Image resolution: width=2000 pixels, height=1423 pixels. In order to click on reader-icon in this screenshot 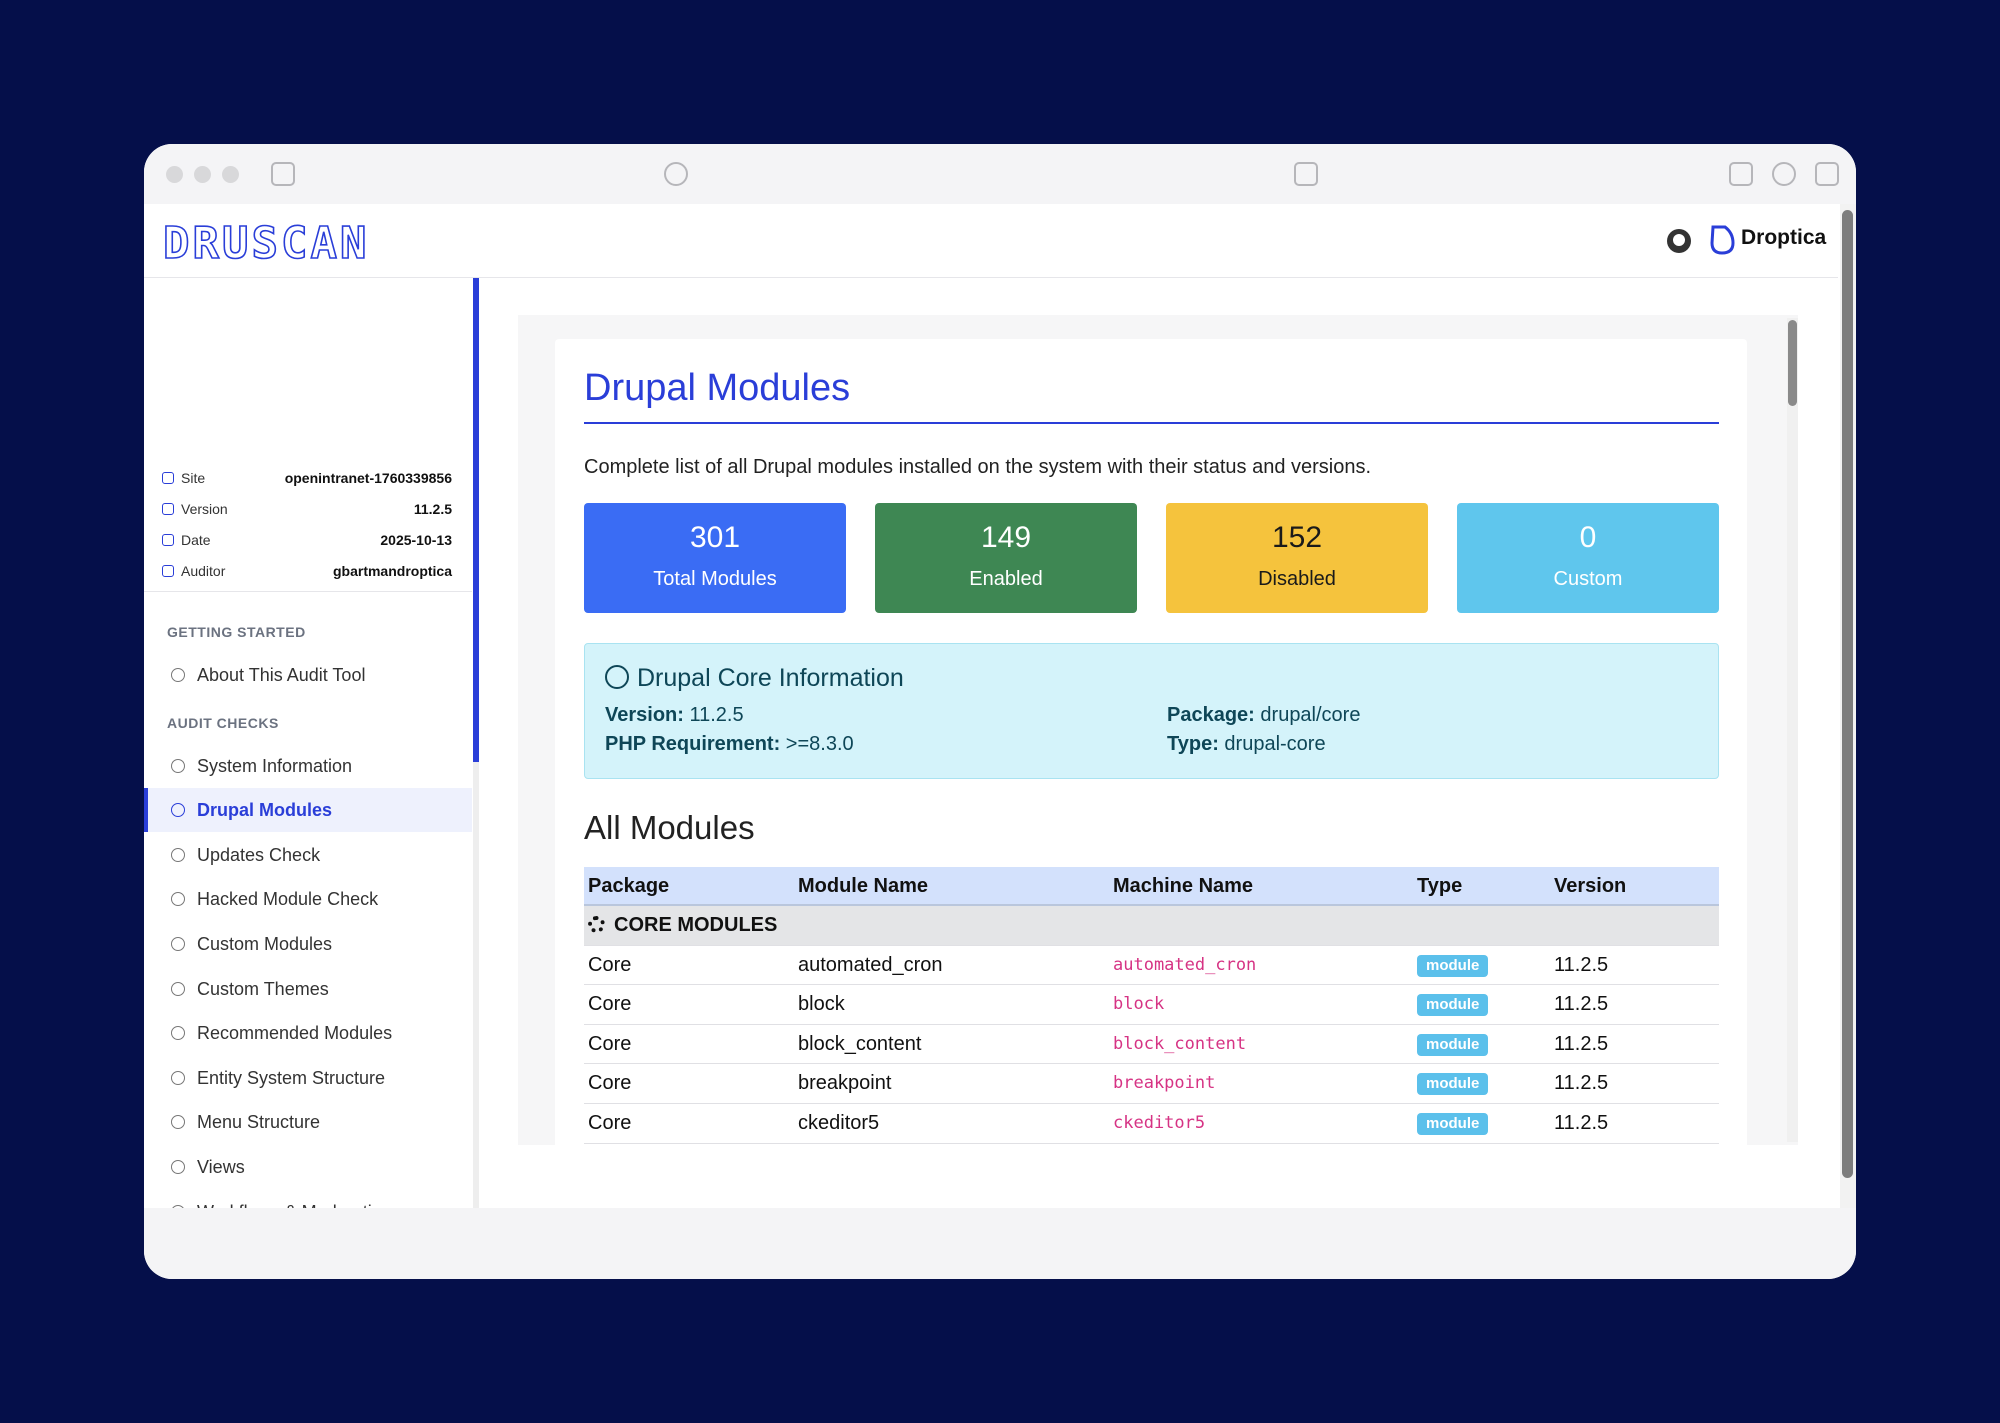, I will do `click(676, 174)`.